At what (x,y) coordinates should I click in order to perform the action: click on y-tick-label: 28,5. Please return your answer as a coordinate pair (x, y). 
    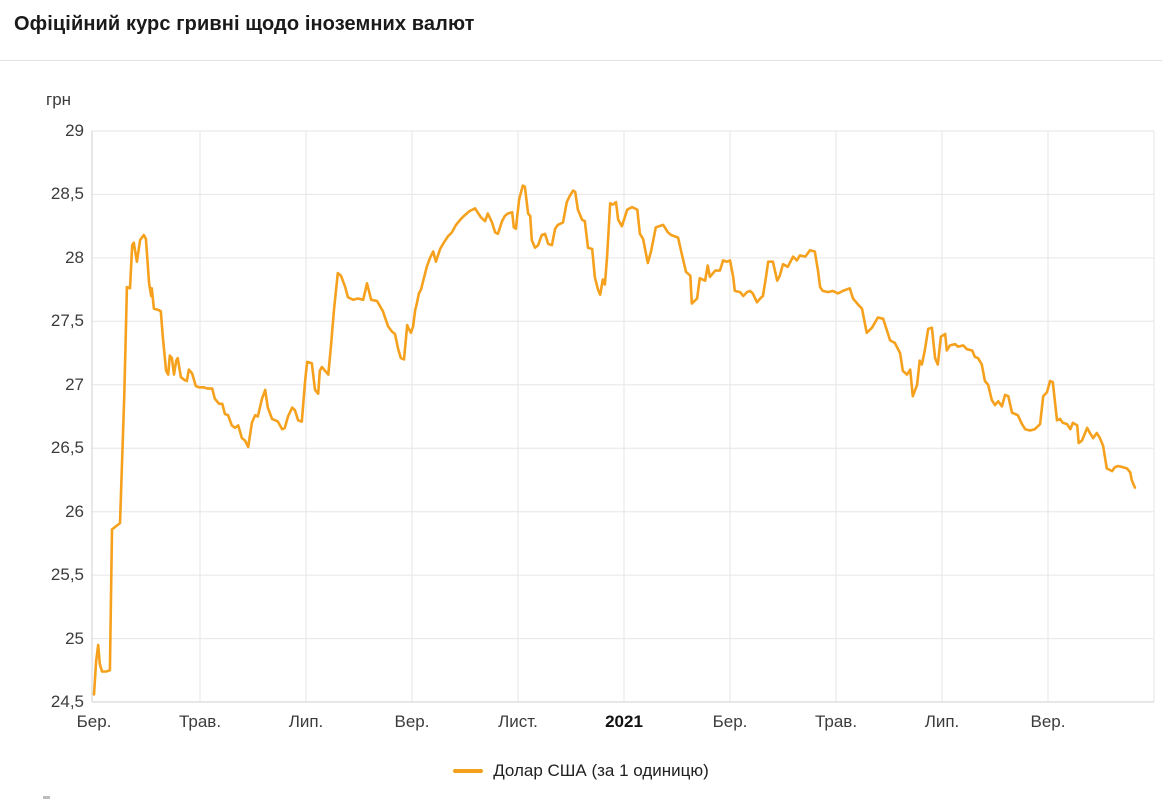
    Looking at the image, I should click on (67, 194).